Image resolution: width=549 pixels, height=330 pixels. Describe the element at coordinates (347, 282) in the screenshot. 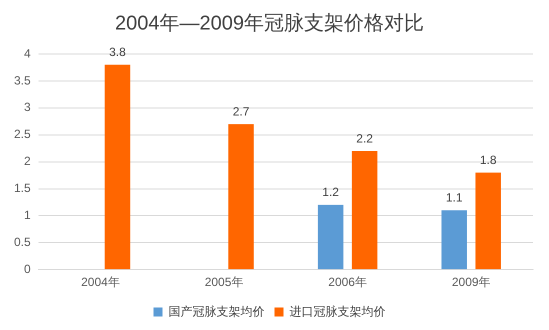

I see `x-tick-label: 2006年` at that location.